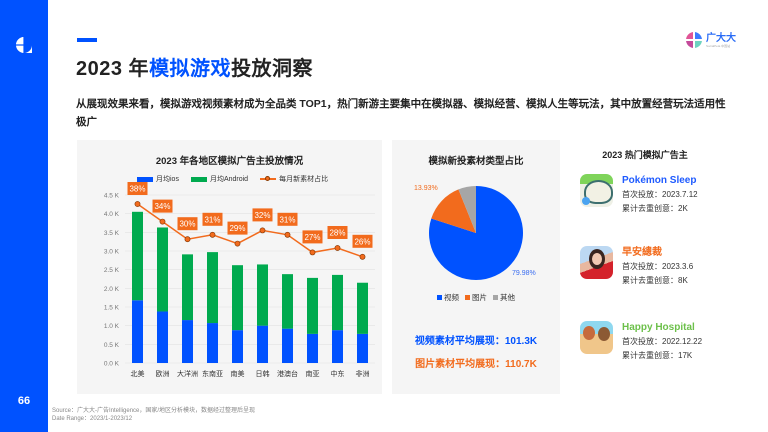  I want to click on brand-name: 广大大, so click(721, 38).